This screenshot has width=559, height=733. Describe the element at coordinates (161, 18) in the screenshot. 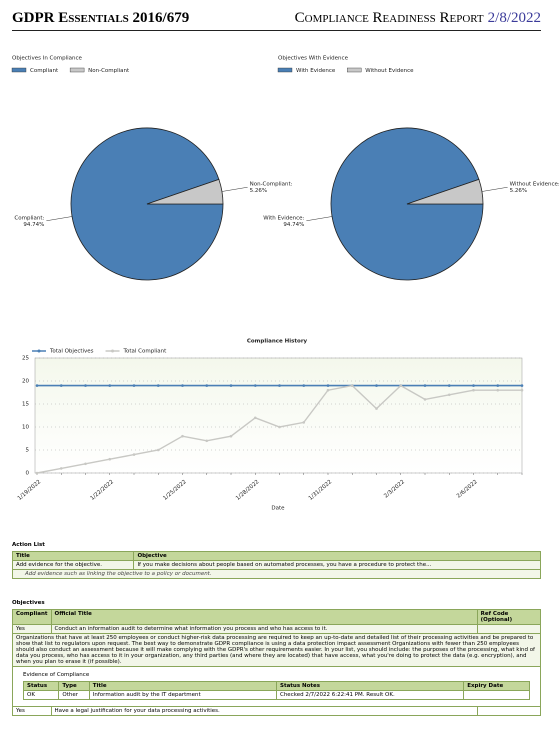

I see `edition: 2016/679` at that location.